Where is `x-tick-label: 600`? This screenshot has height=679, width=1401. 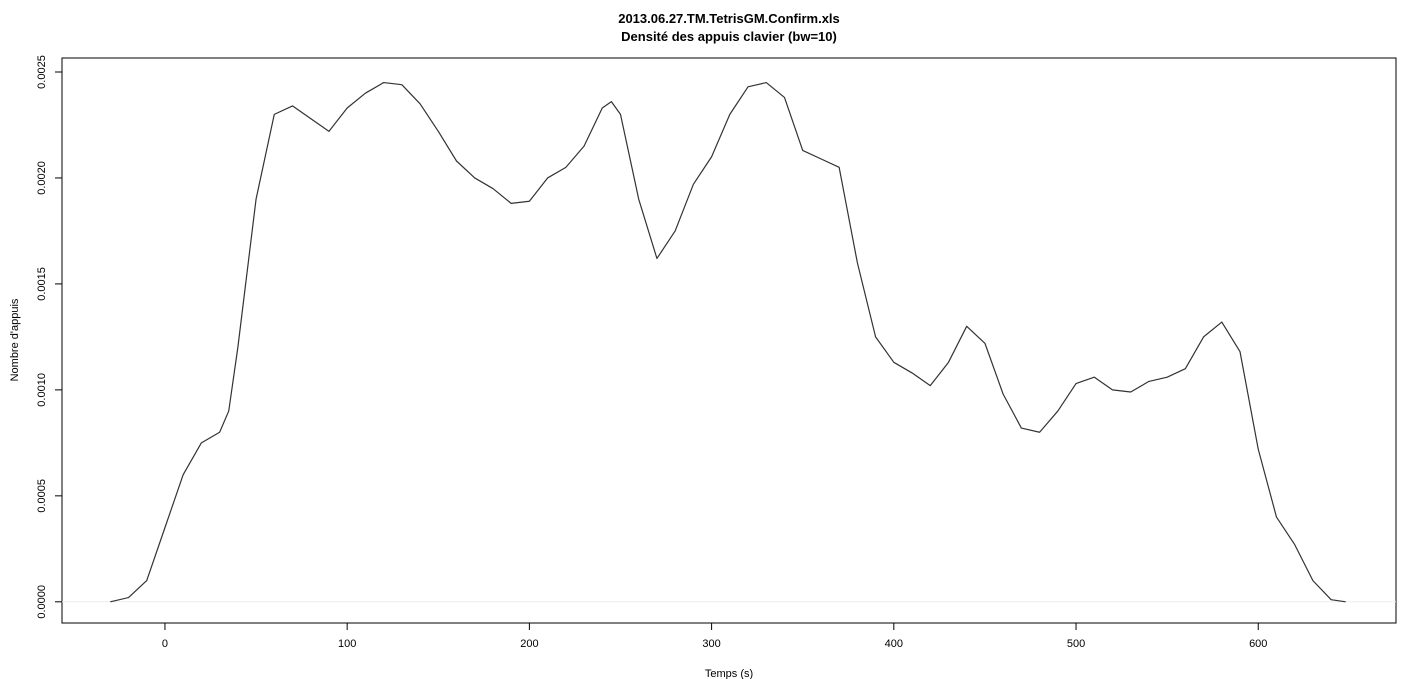
x-tick-label: 600 is located at coordinates (1258, 644).